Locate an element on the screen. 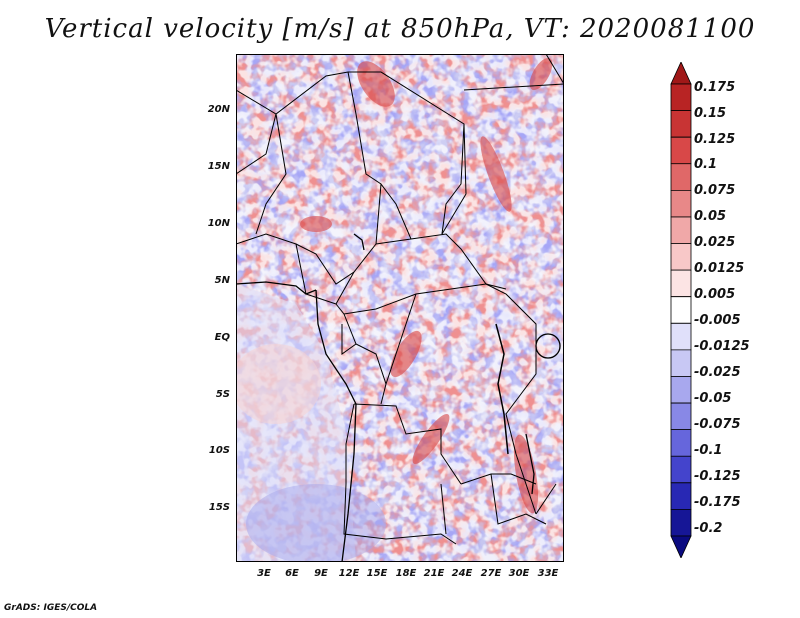  colorbar-label: -0.2 is located at coordinates (708, 528).